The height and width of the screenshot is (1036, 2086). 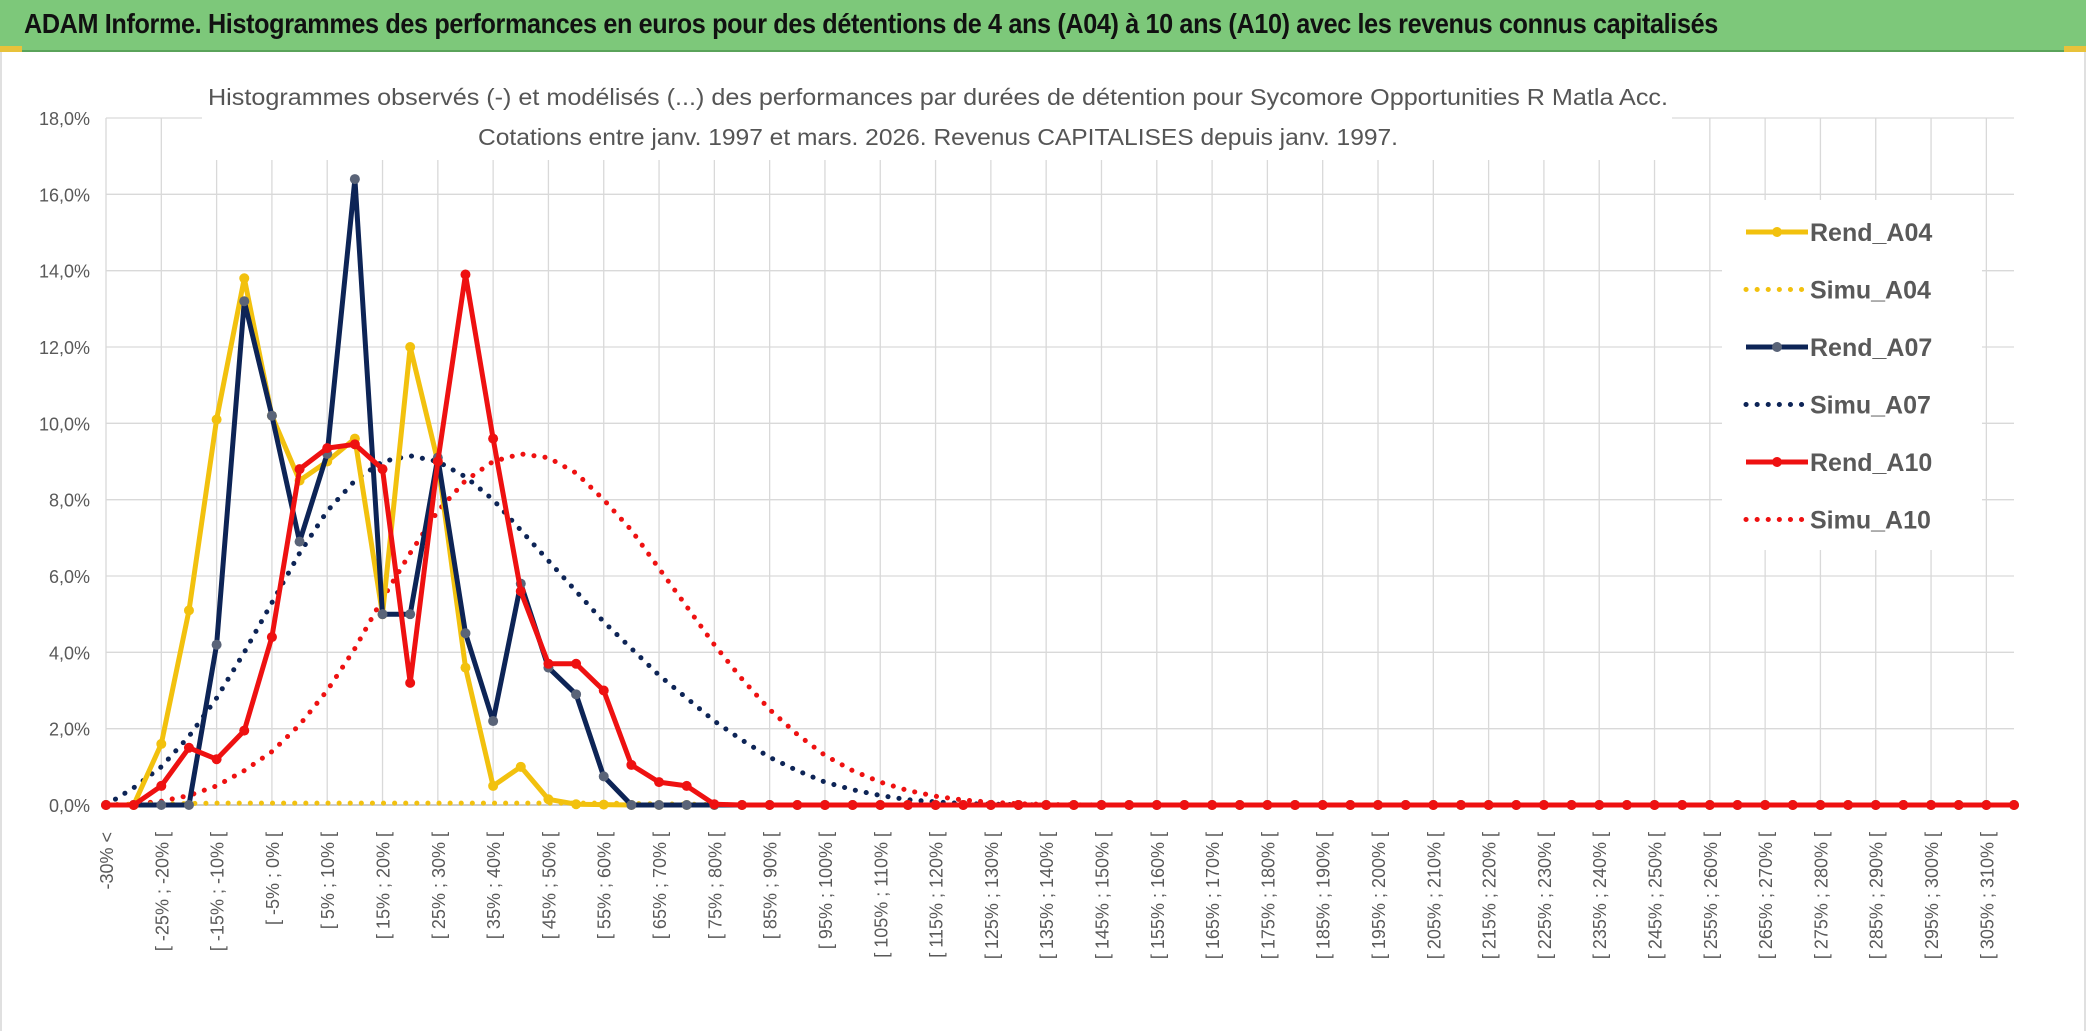 I want to click on chart-title-background, so click(x=937, y=118).